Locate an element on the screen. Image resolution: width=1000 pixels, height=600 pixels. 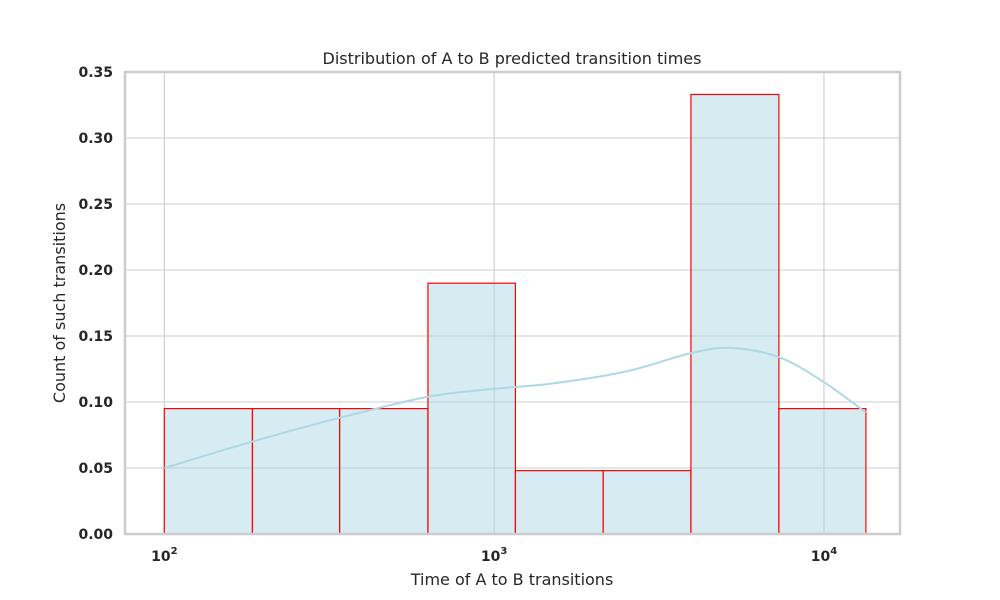
y-tick-label: 0.25 is located at coordinates (95, 205).